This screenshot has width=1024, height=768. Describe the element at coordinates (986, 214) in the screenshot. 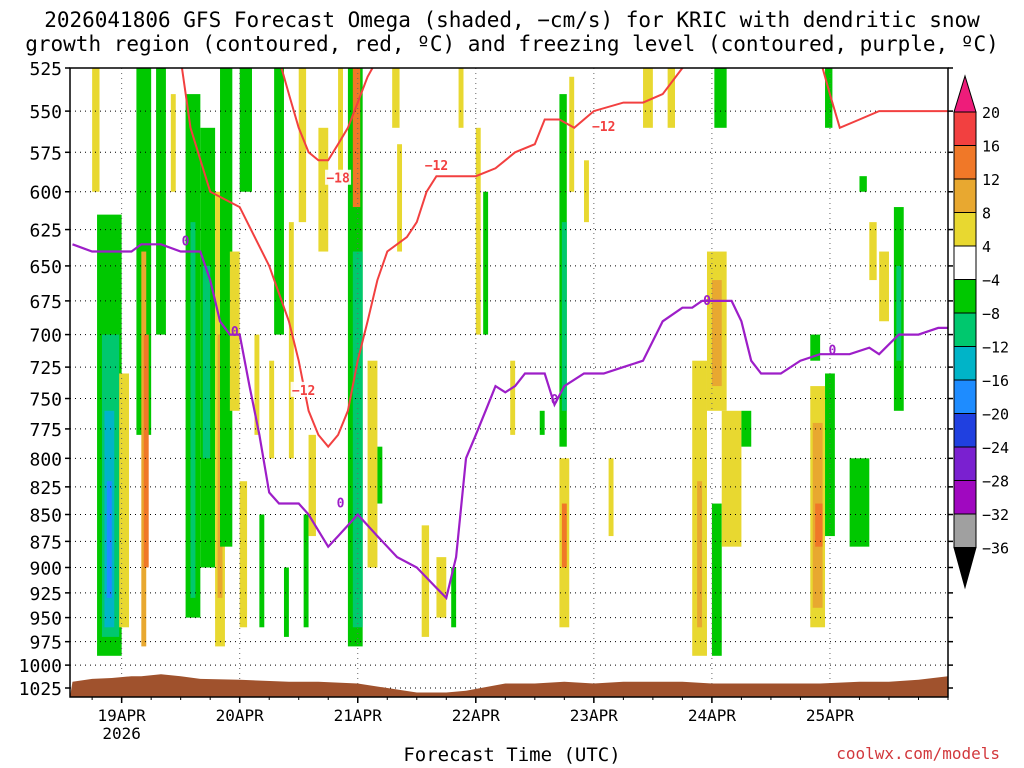

I see `colorbar-label: 8` at that location.